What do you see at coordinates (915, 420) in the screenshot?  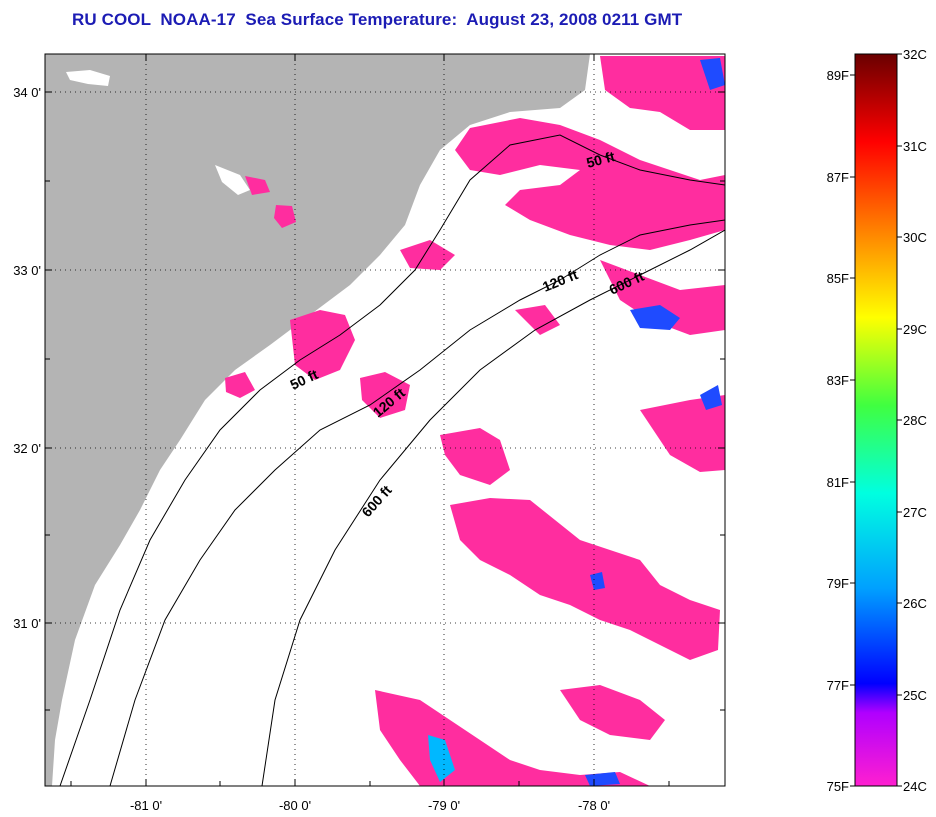 I see `colorbar-celsius-label: 28C` at bounding box center [915, 420].